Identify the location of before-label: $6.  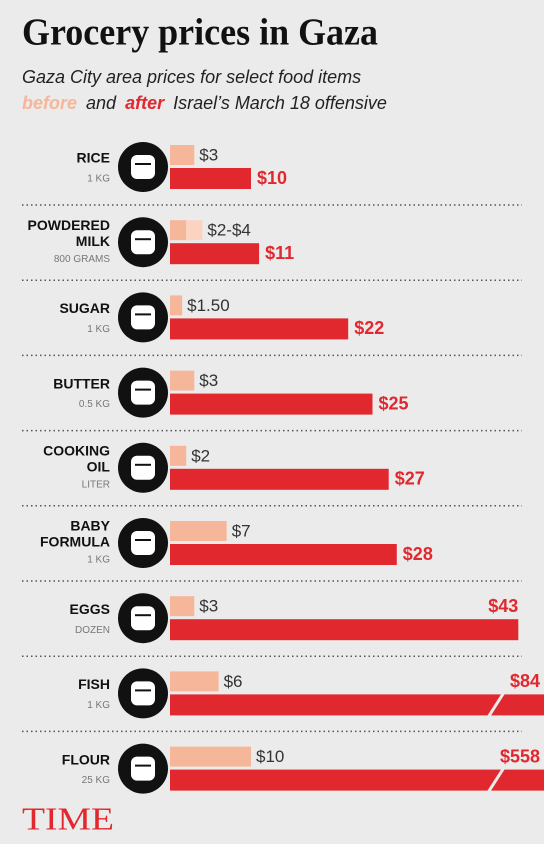
(233, 681).